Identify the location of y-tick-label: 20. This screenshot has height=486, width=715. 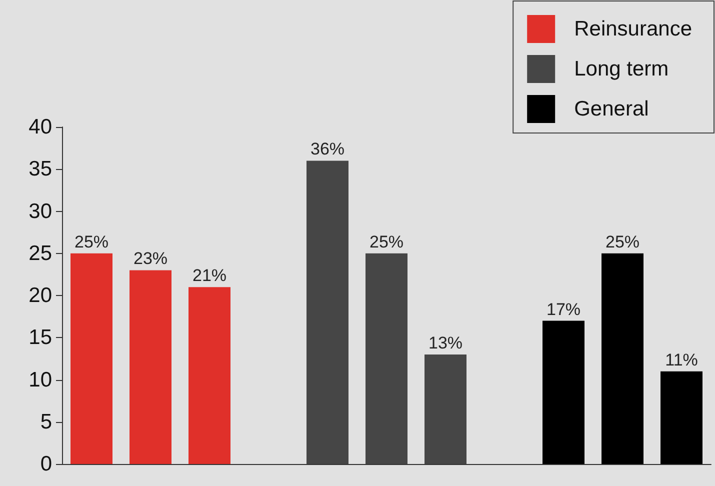
(40, 295).